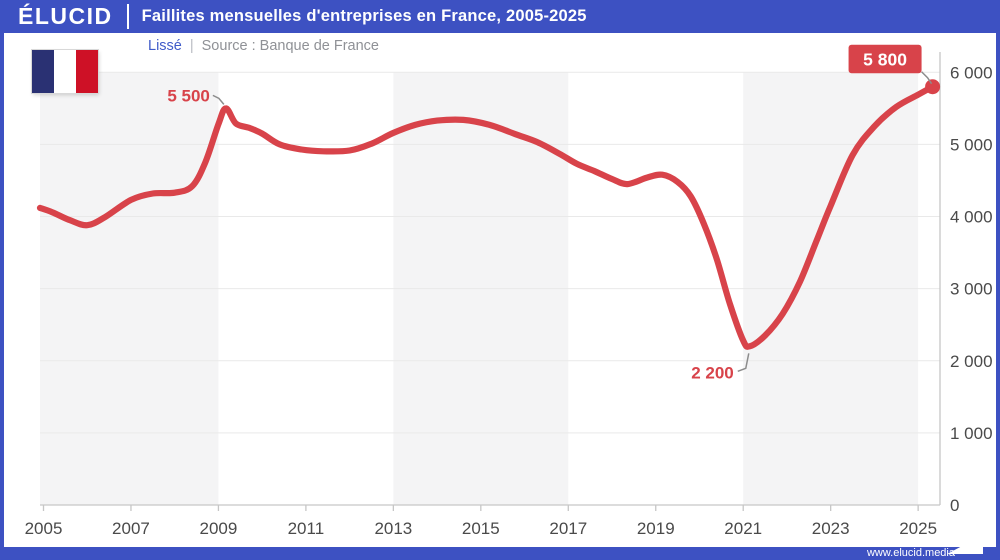 The height and width of the screenshot is (560, 1000). What do you see at coordinates (954, 505) in the screenshot?
I see `svg-text: 0` at bounding box center [954, 505].